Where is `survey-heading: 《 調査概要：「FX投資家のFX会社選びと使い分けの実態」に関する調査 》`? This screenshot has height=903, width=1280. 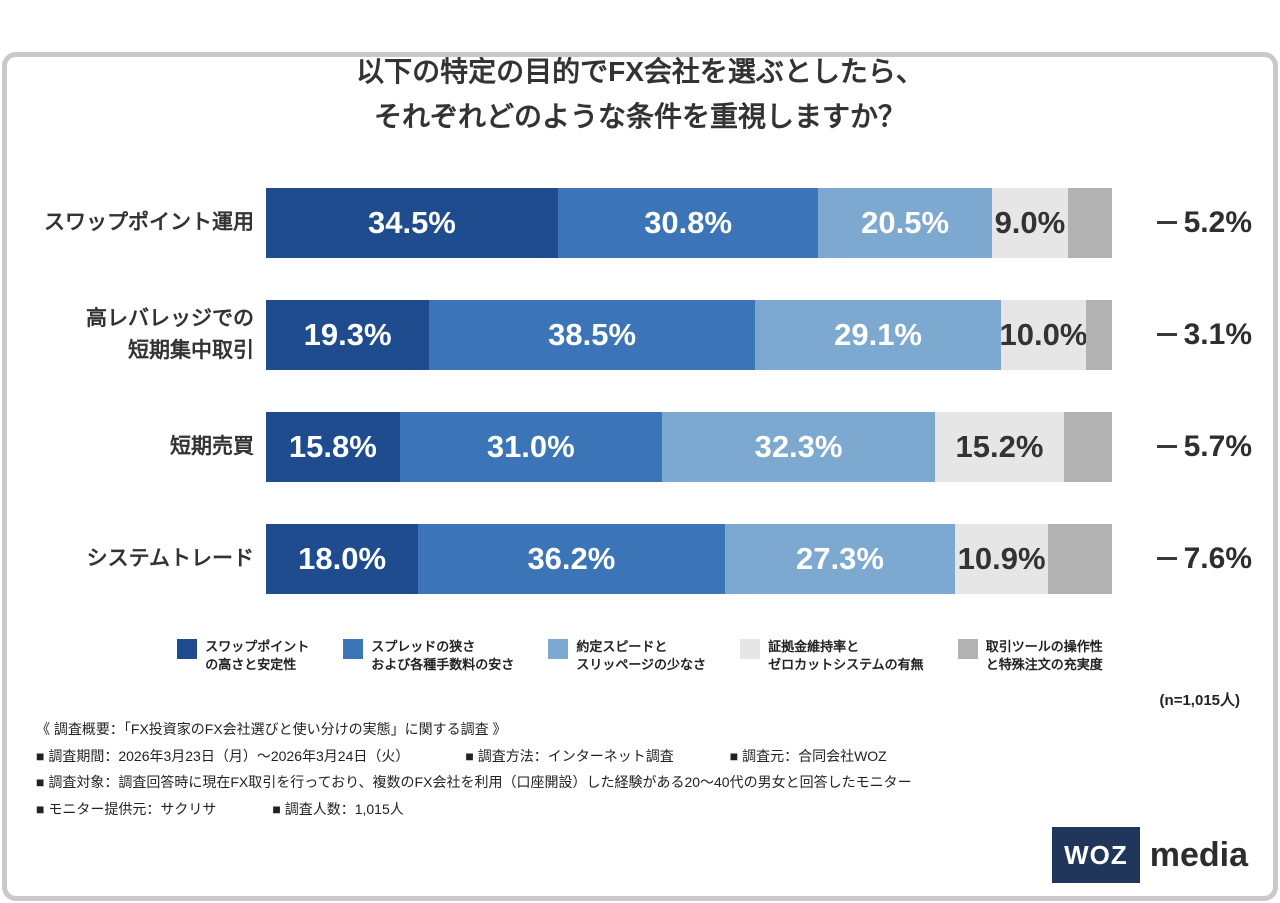
survey-heading: 《 調査概要：「FX投資家のFX会社選びと使い分けの実態」に関する調査 》 is located at coordinates (271, 729).